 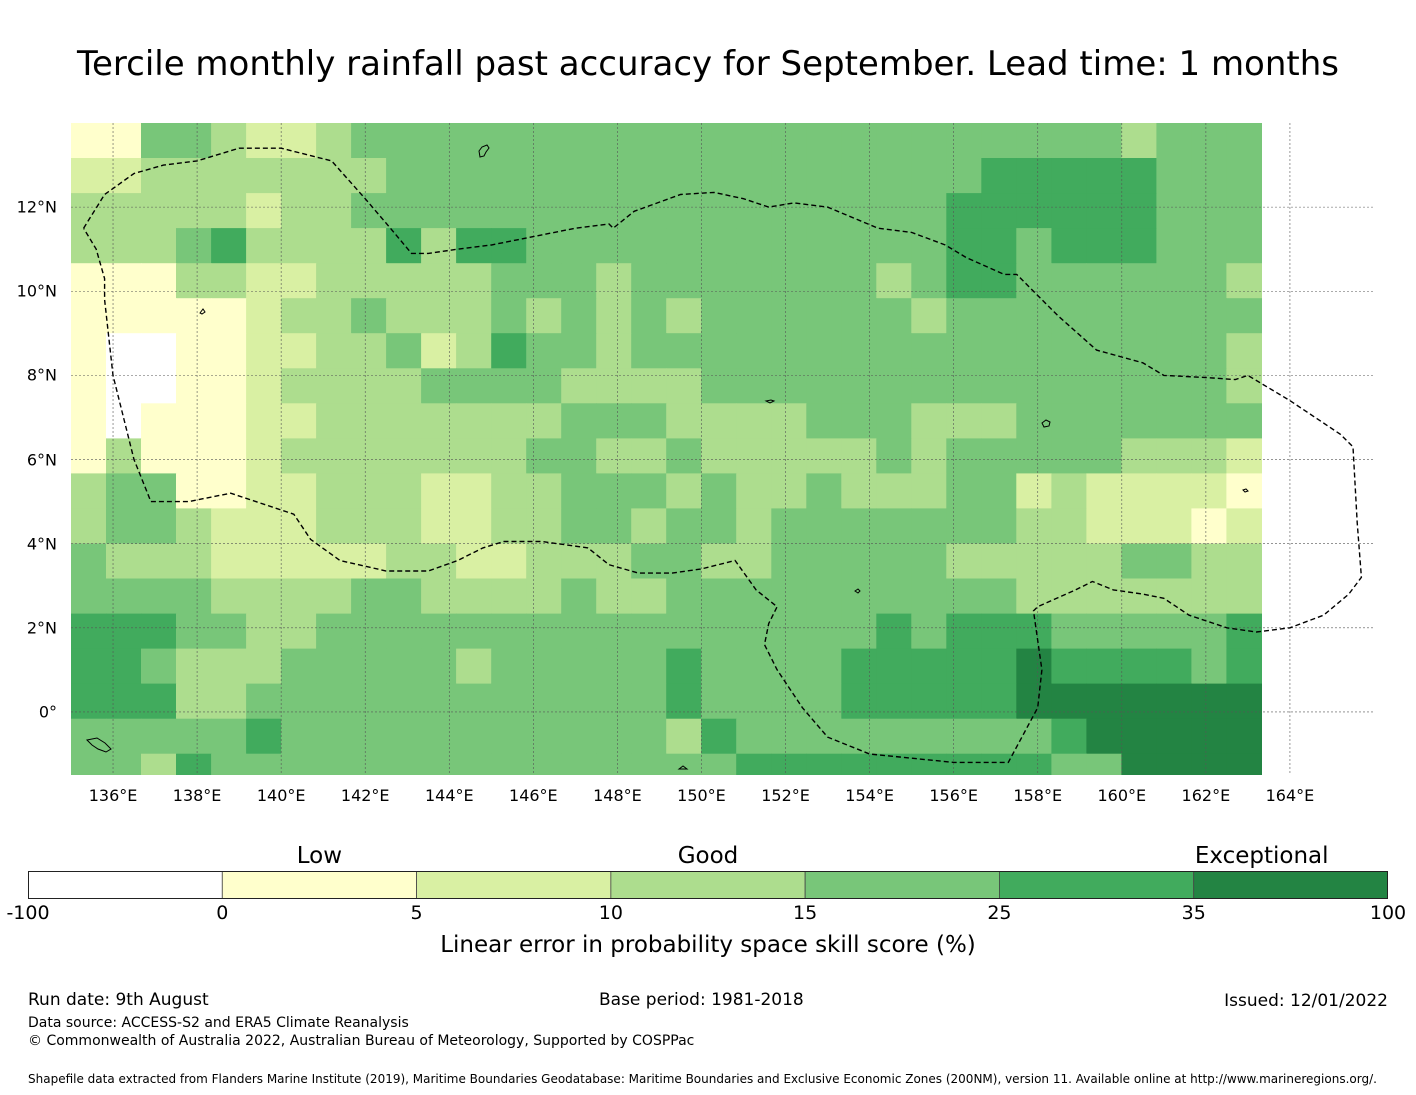 What do you see at coordinates (28, 913) in the screenshot?
I see `colorbar-tick-label: -100` at bounding box center [28, 913].